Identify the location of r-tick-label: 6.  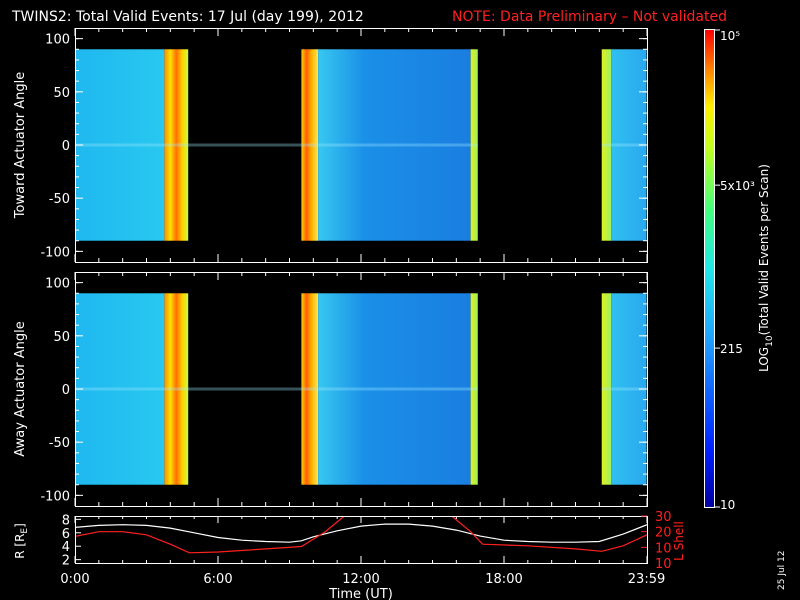
(66, 534).